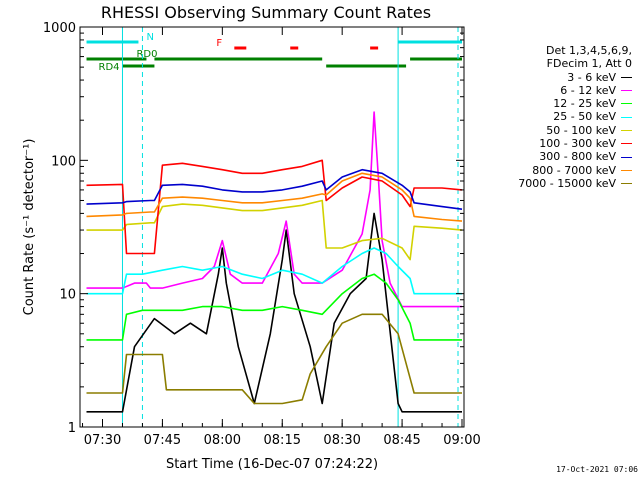  Describe the element at coordinates (588, 50) in the screenshot. I see `legend-header-1: Det 1,3,4,5,6,9,` at that location.